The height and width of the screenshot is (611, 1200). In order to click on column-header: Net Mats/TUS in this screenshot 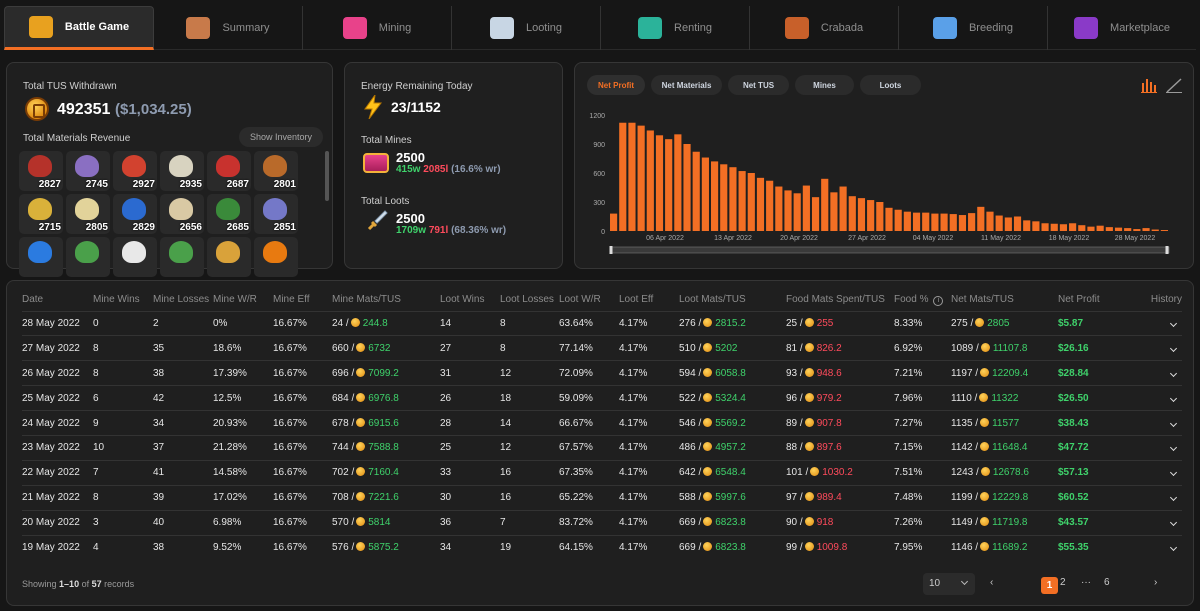, I will do `click(1004, 300)`.